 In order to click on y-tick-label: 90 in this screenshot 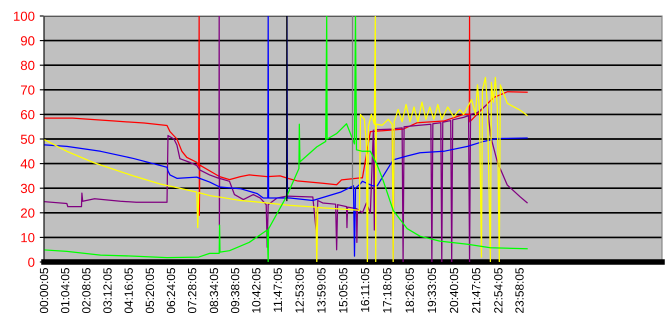, I will do `click(27, 41)`.